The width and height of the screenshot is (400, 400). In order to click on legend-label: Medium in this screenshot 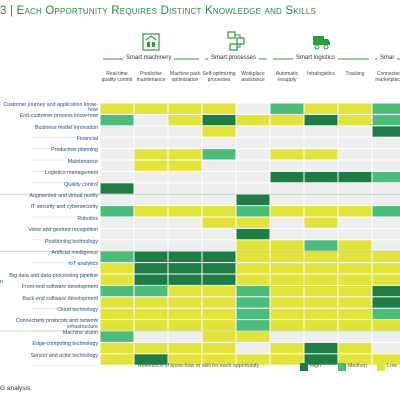, I will do `click(357, 366)`.